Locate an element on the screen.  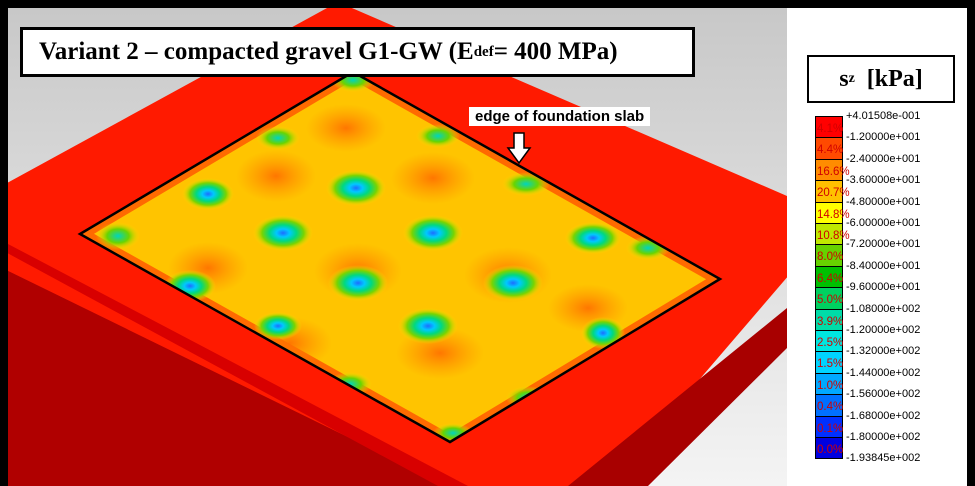
legend-percent: 0.4% is located at coordinates (830, 407).